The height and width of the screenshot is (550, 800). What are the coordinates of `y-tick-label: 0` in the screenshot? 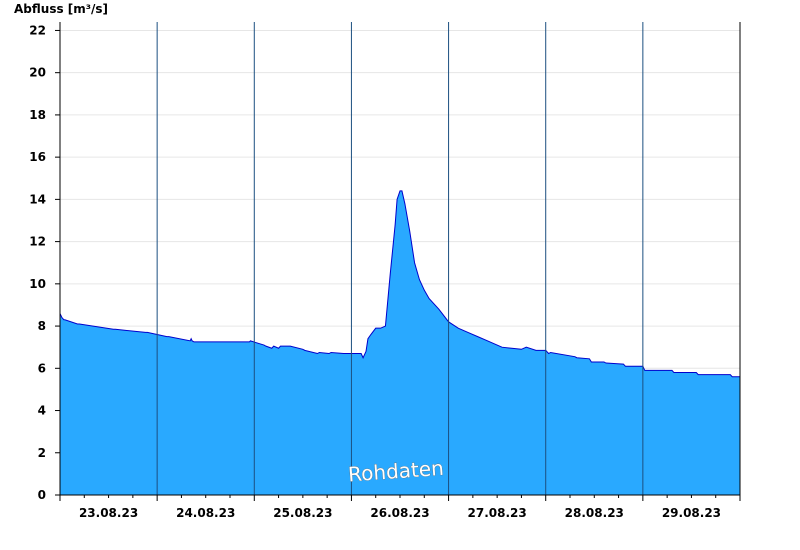 It's located at (42, 495).